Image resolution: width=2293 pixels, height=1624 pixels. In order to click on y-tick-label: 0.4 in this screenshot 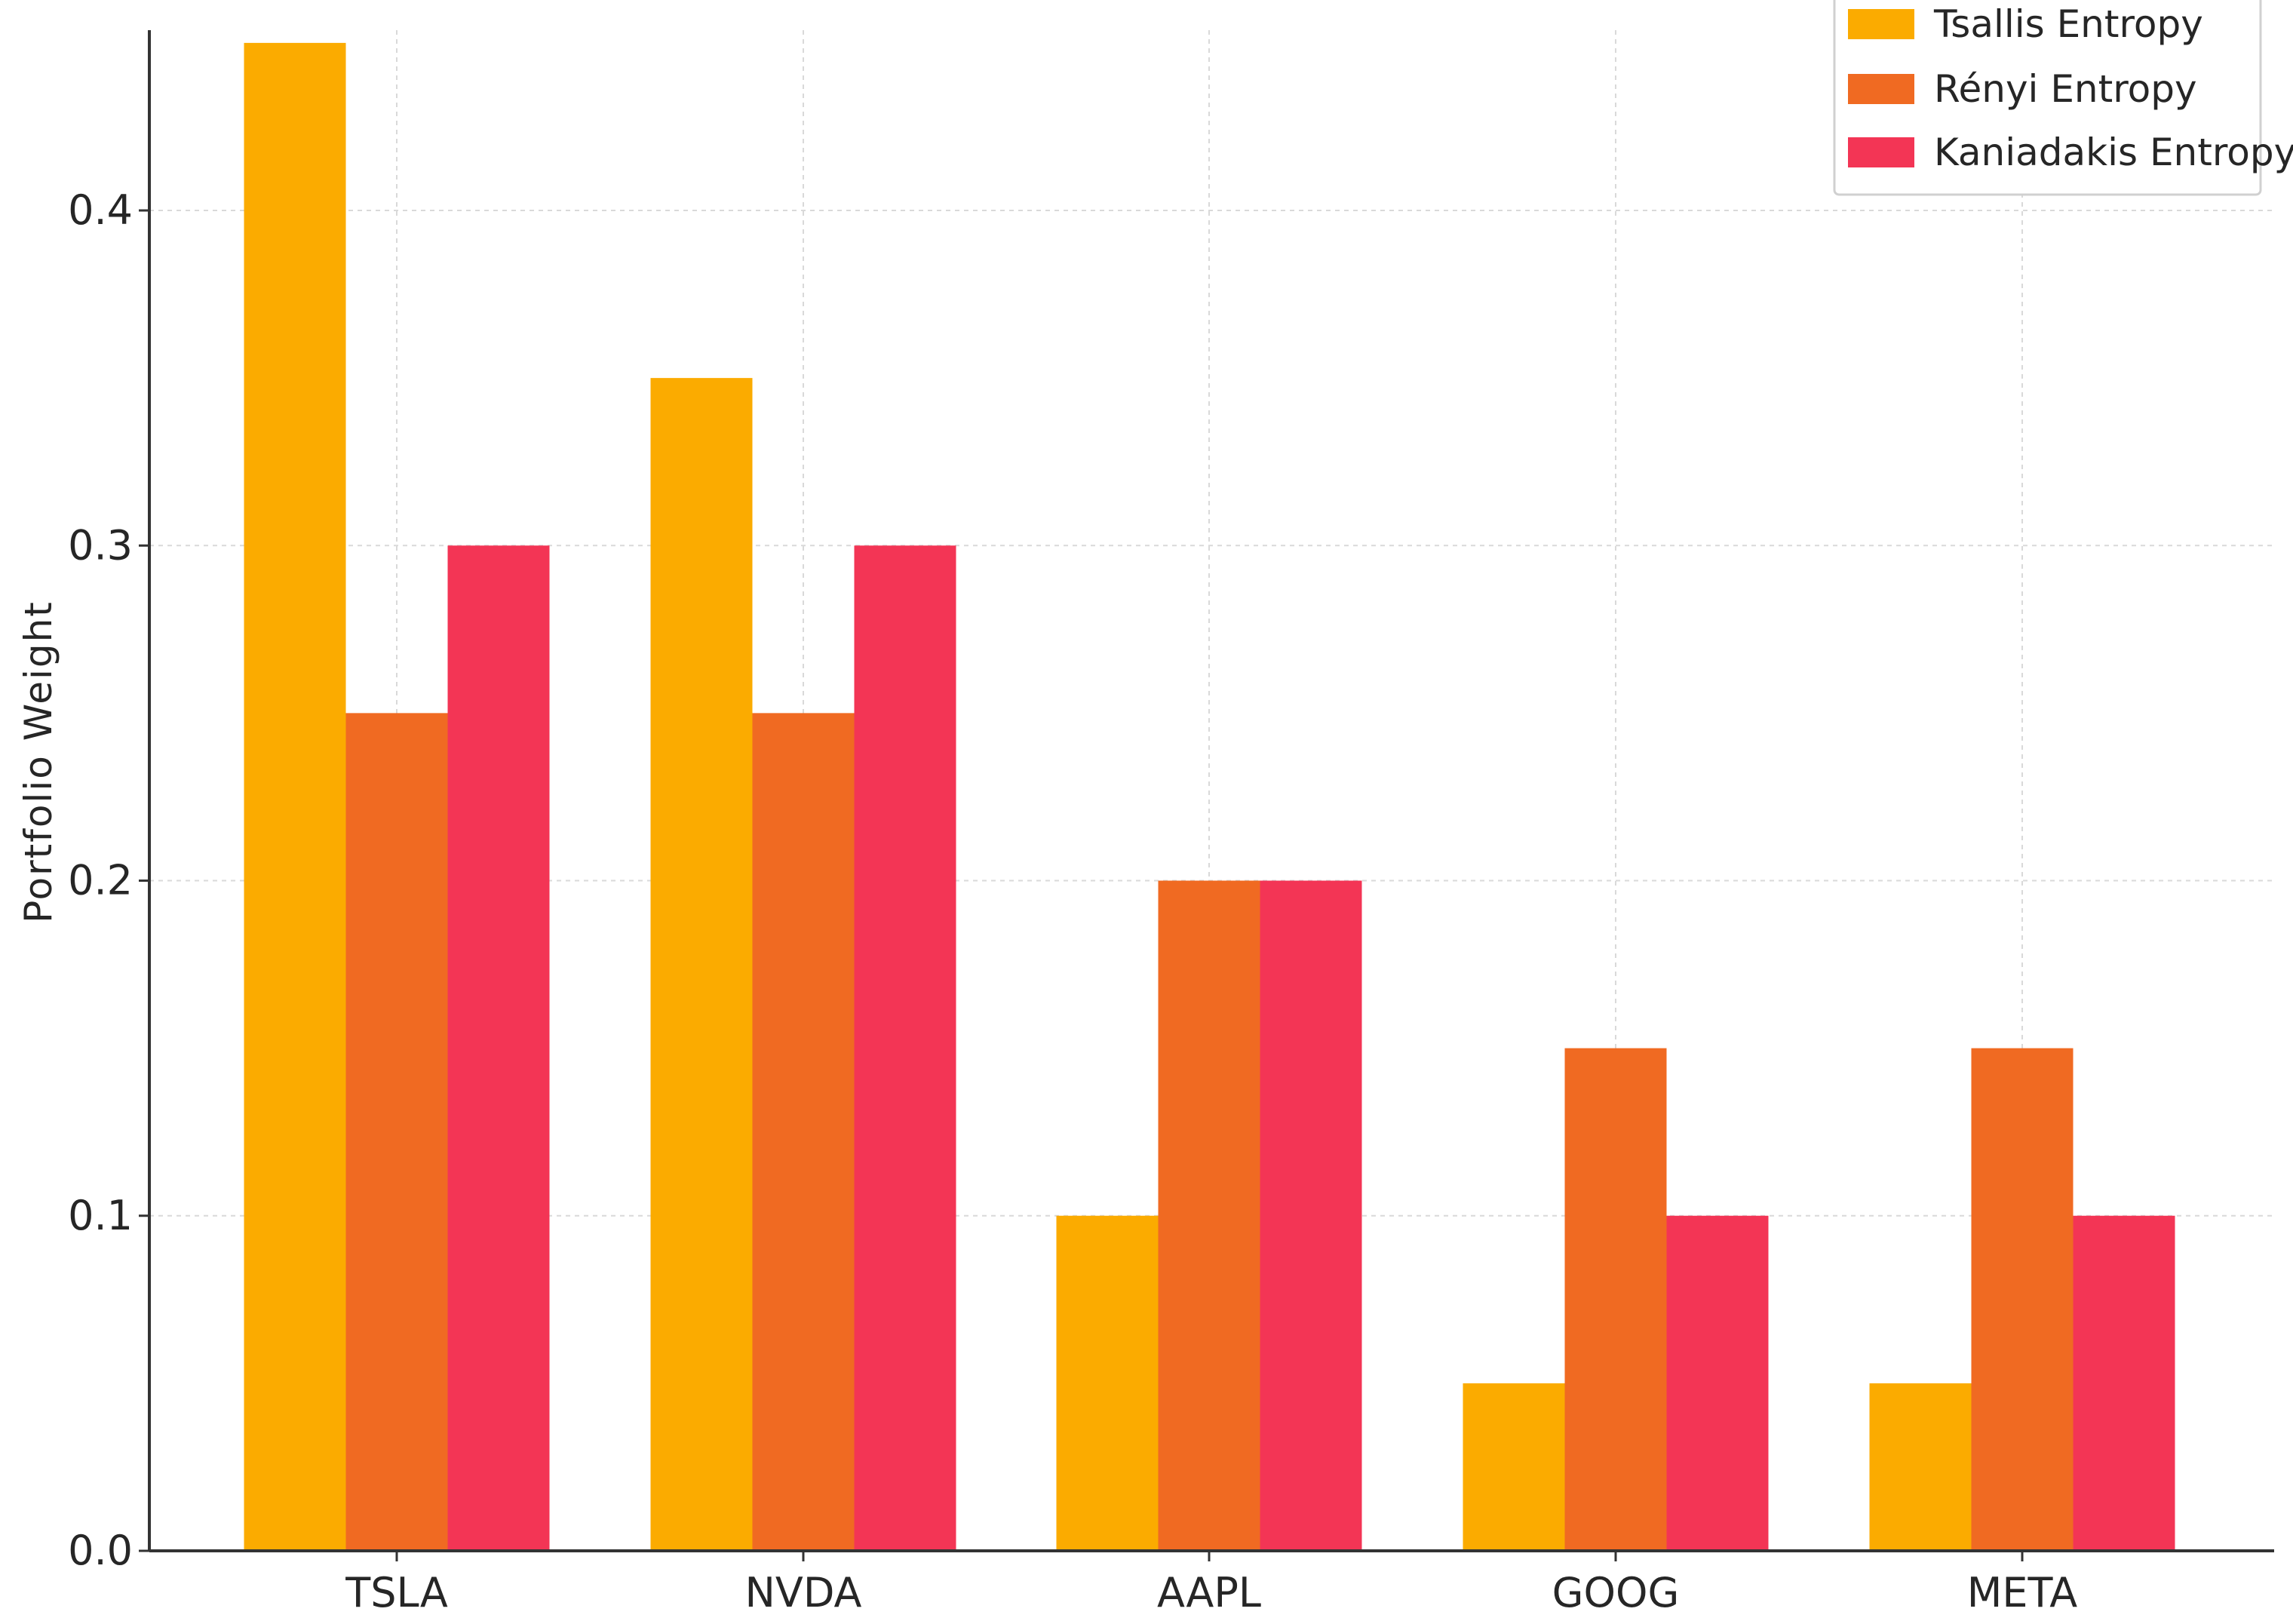, I will do `click(101, 210)`.